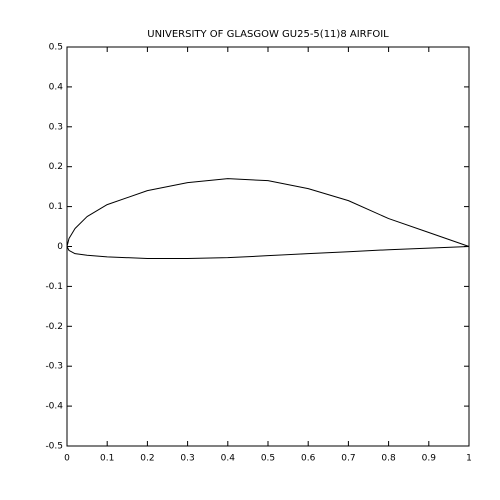 The width and height of the screenshot is (500, 500). I want to click on x-tick-label: 0, so click(67, 459).